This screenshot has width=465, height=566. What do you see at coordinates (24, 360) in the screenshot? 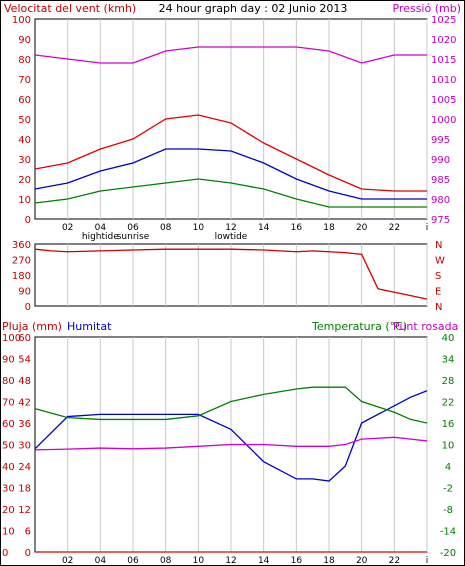
I see `rain-y-tick-label: 54` at bounding box center [24, 360].